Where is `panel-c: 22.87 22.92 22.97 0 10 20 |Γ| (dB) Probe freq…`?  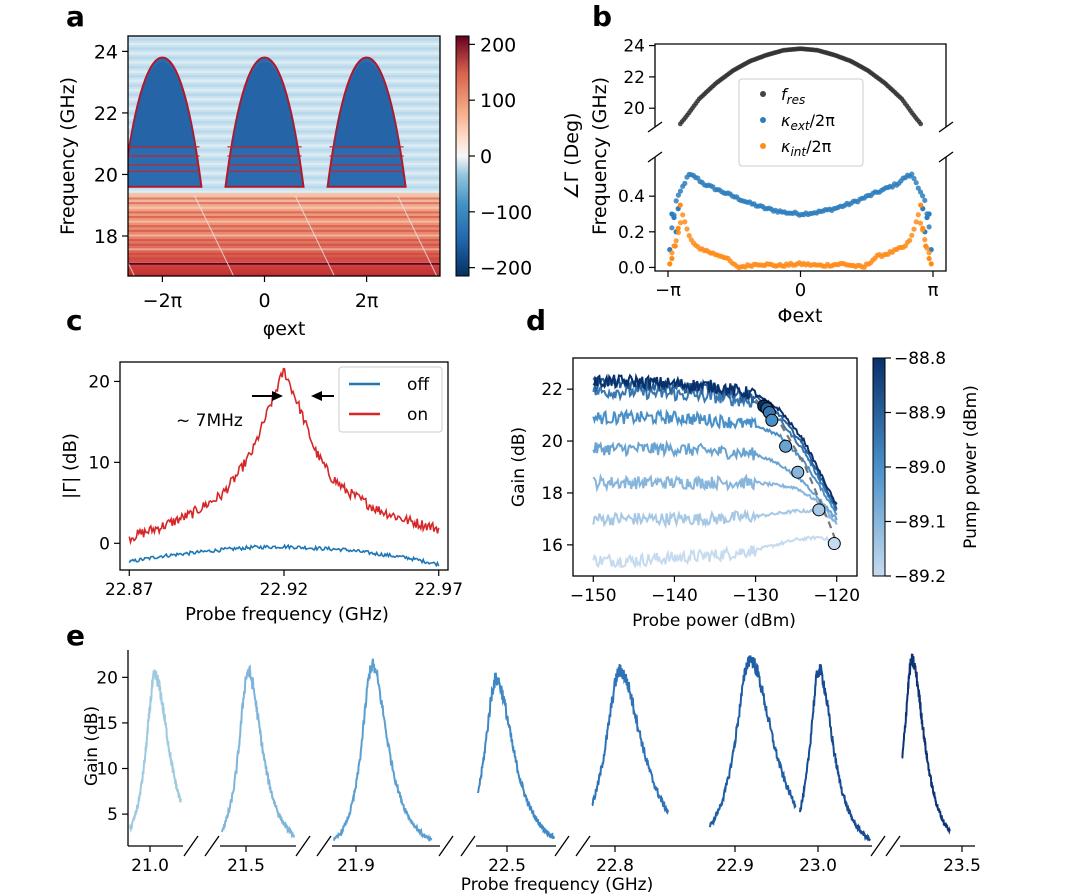 panel-c: 22.87 22.92 22.97 0 10 20 |Γ| (dB) Probe freq… is located at coordinates (261, 493).